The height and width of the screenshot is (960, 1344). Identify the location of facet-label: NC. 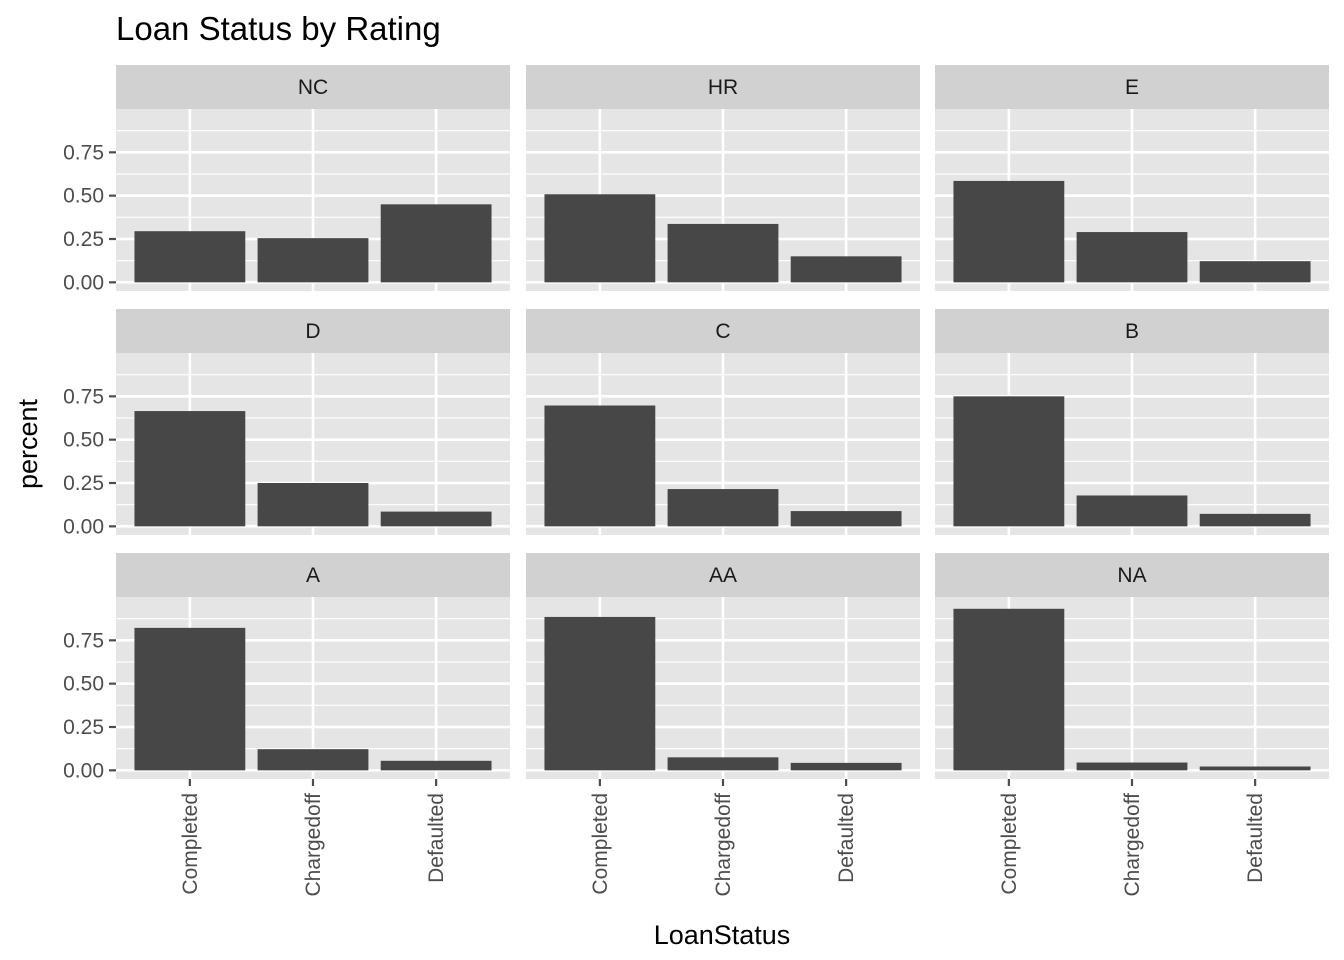
(313, 87).